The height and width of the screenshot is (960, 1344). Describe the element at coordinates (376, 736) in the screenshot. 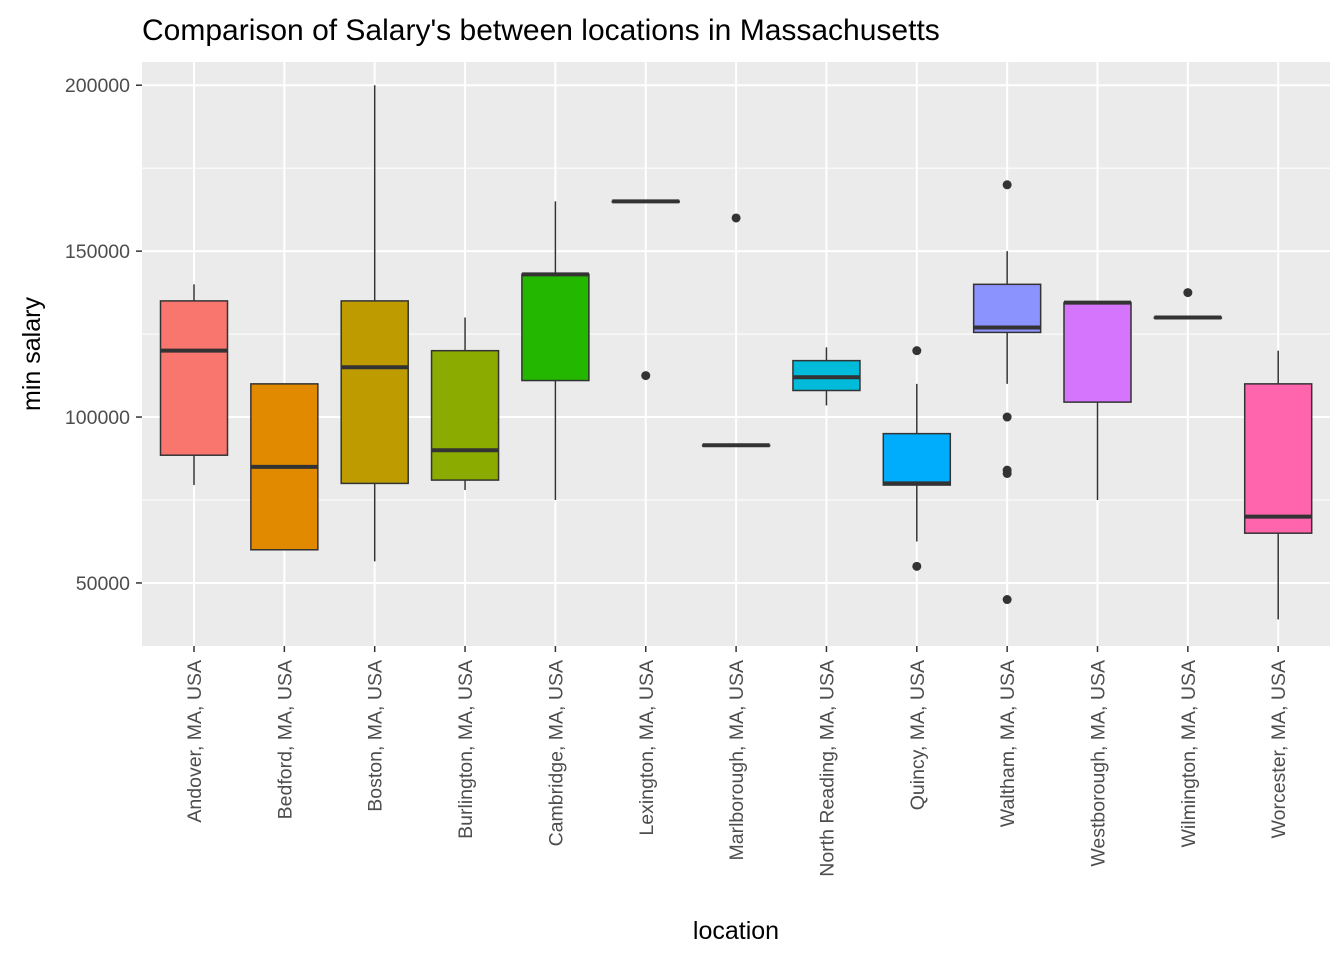

I see `x-tick-label: Boston, MA, USA` at that location.